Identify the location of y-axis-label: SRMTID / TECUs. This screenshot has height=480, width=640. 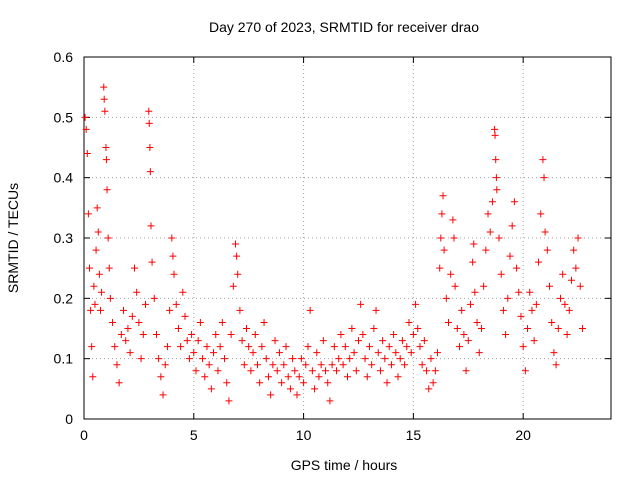
(13, 238).